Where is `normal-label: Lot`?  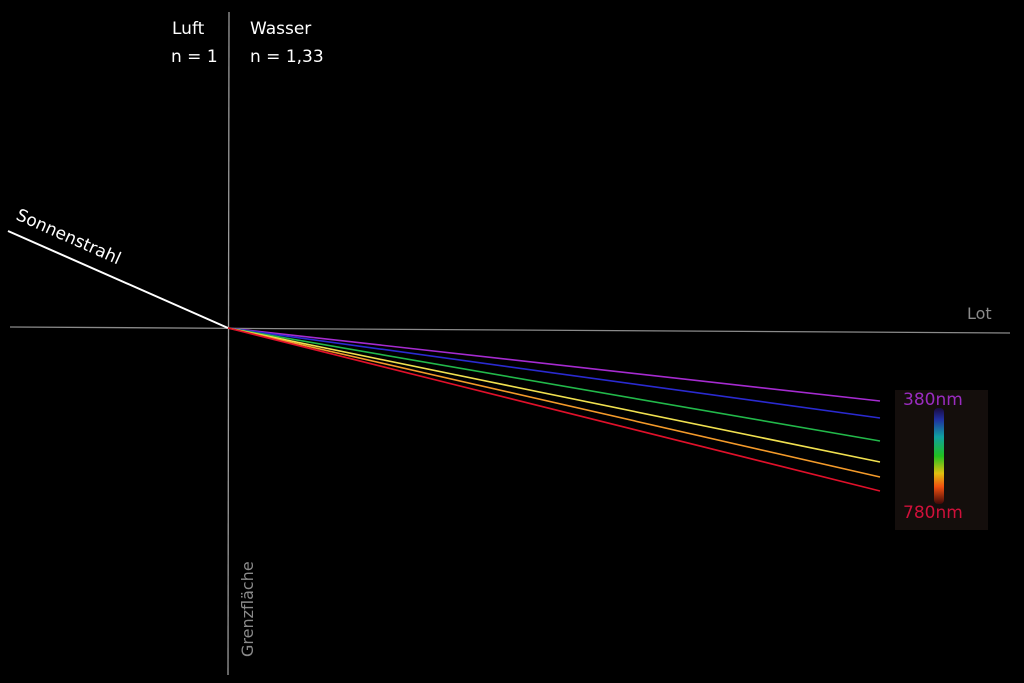
normal-label: Lot is located at coordinates (979, 313).